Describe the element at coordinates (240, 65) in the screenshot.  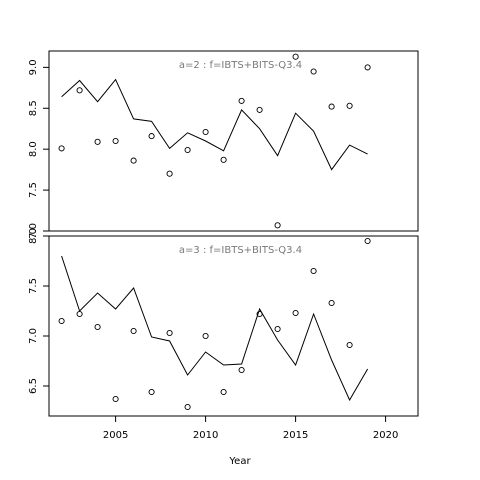
I see `panel-label: a=2 : f=IBTS+BITS-Q3.4` at that location.